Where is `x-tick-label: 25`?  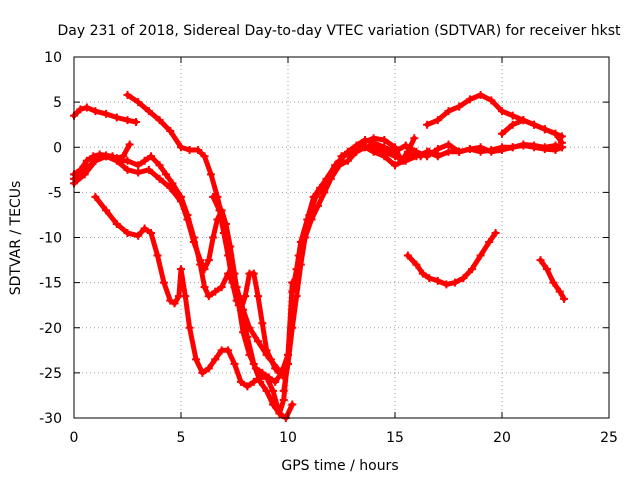 x-tick-label: 25 is located at coordinates (609, 438).